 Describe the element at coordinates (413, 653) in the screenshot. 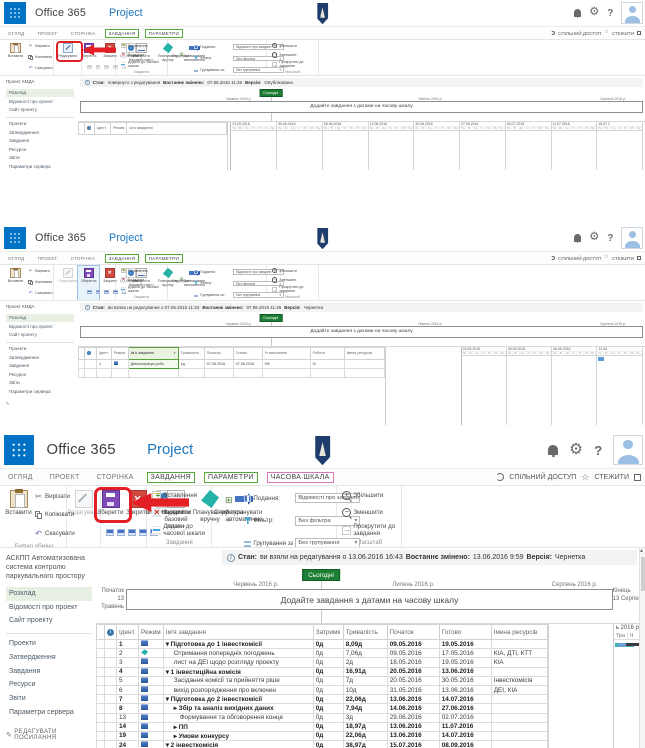

I see `task-cell: 09.05.2016` at that location.